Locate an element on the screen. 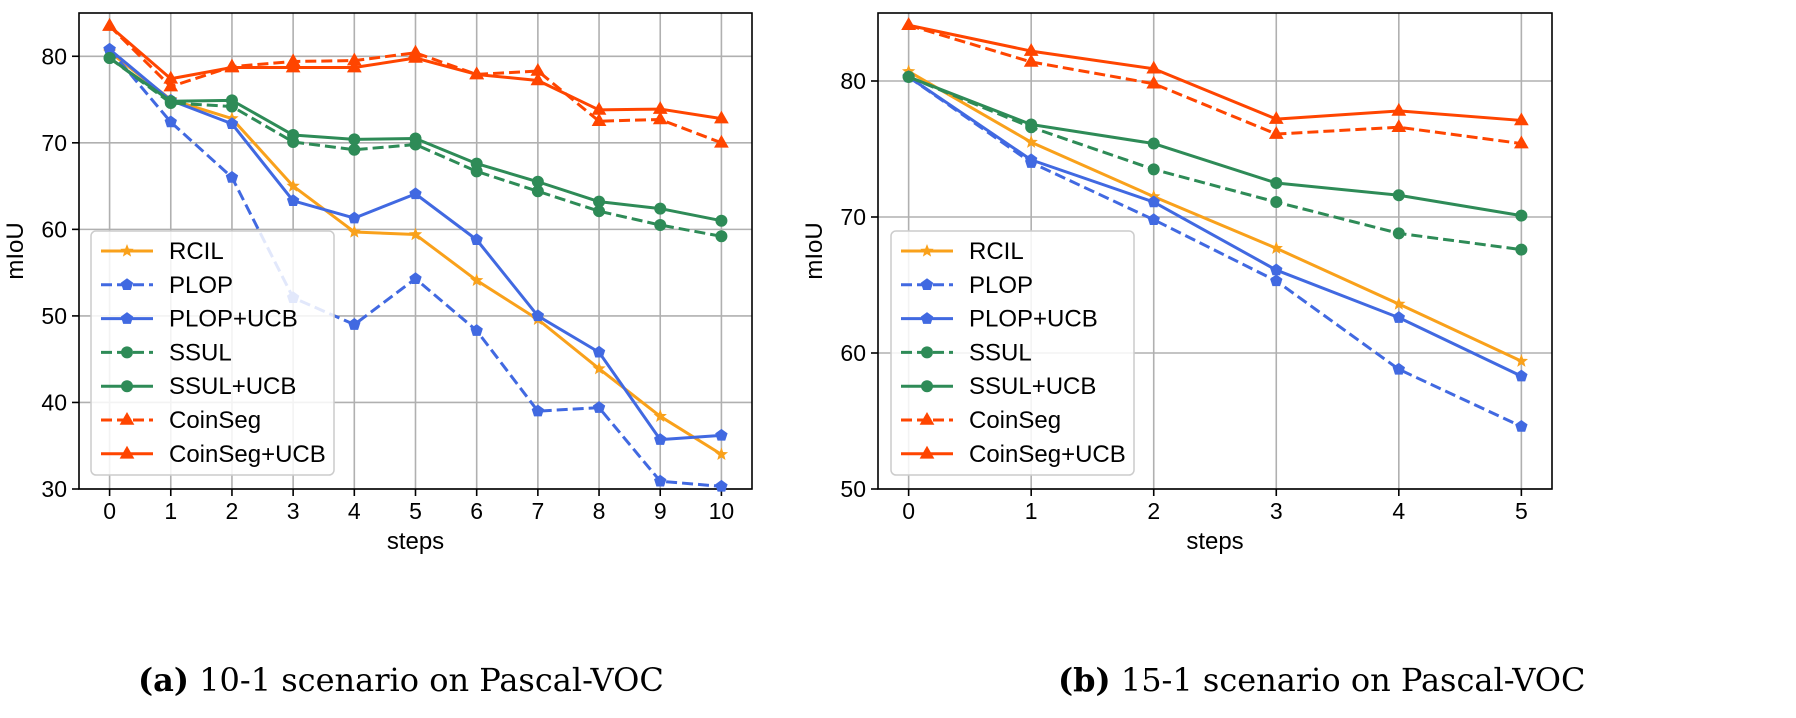 The height and width of the screenshot is (718, 1796). series-coinseg is located at coordinates (1215, 83).